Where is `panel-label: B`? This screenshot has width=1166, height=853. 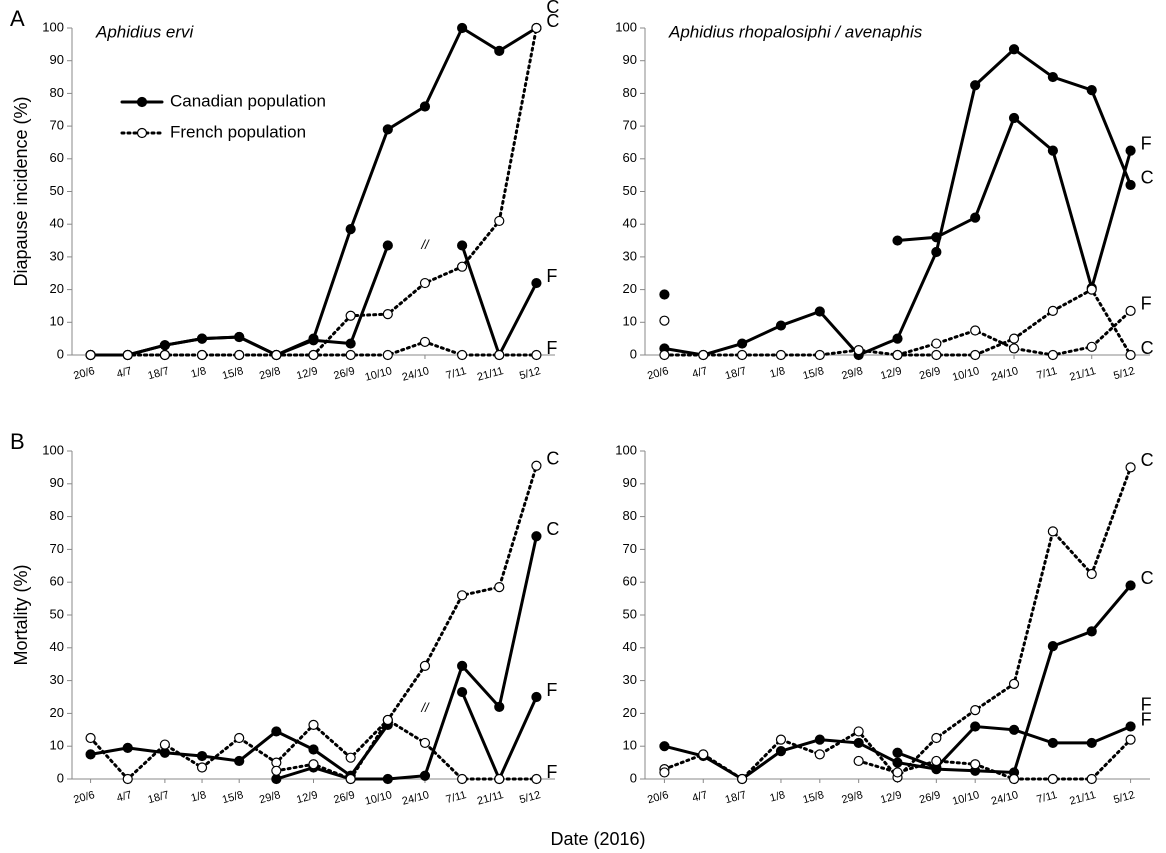
panel-label: B is located at coordinates (17, 441).